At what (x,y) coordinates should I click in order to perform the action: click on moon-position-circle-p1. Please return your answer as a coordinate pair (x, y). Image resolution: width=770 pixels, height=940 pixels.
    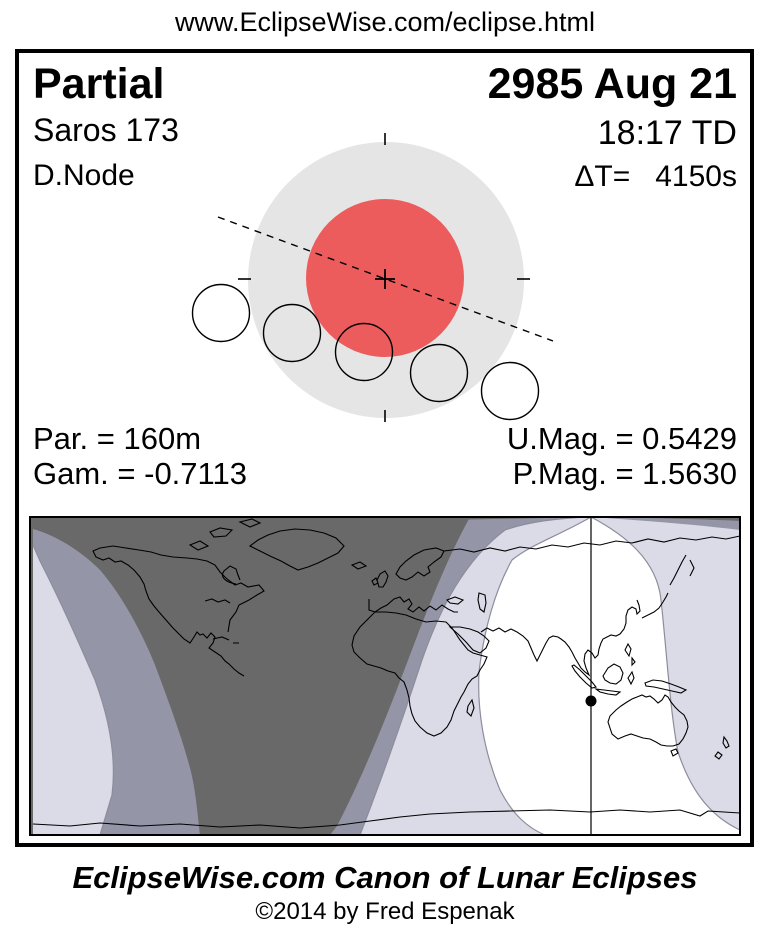
    Looking at the image, I should click on (221, 313).